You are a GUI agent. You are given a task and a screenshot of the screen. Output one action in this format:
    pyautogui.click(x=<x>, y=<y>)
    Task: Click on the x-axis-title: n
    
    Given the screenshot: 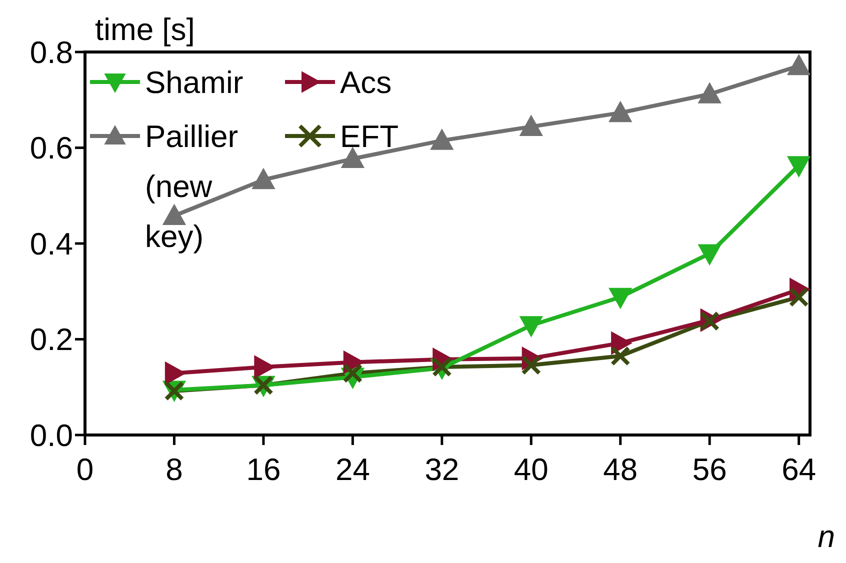 What is the action you would take?
    pyautogui.click(x=826, y=536)
    